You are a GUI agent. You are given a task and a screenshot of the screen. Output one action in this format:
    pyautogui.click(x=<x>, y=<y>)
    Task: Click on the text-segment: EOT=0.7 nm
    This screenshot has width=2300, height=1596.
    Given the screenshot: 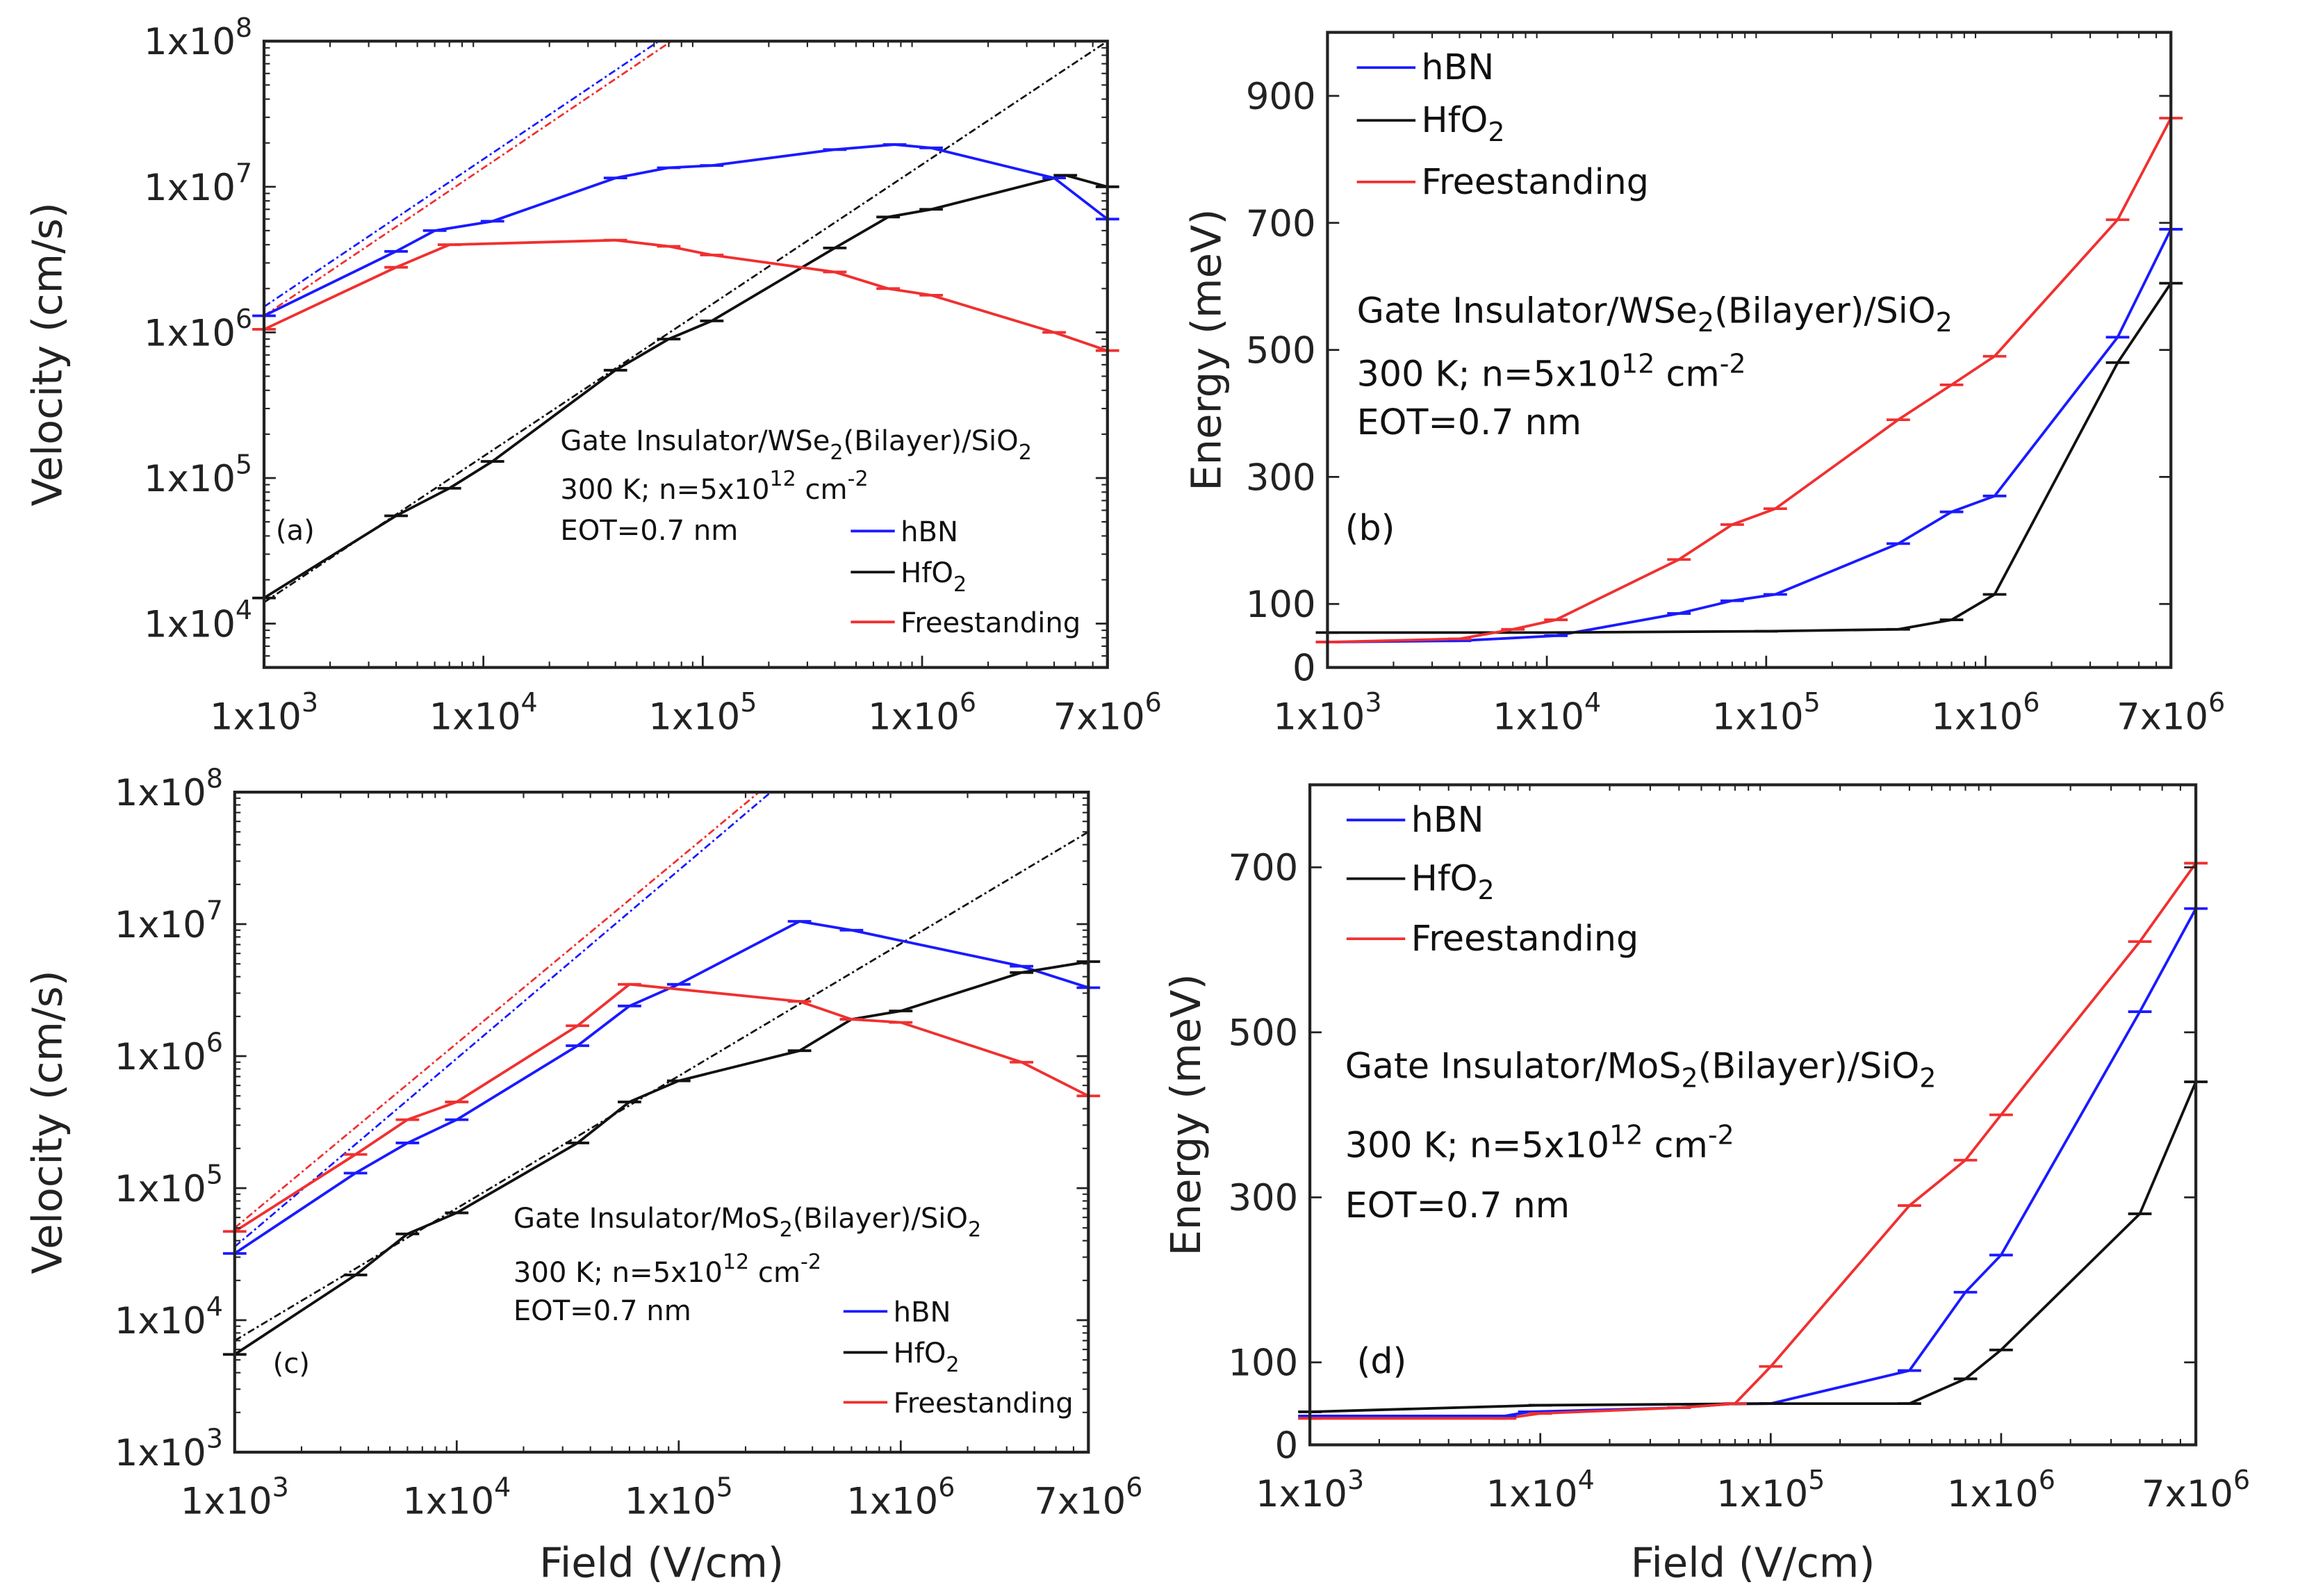 What is the action you would take?
    pyautogui.click(x=649, y=531)
    